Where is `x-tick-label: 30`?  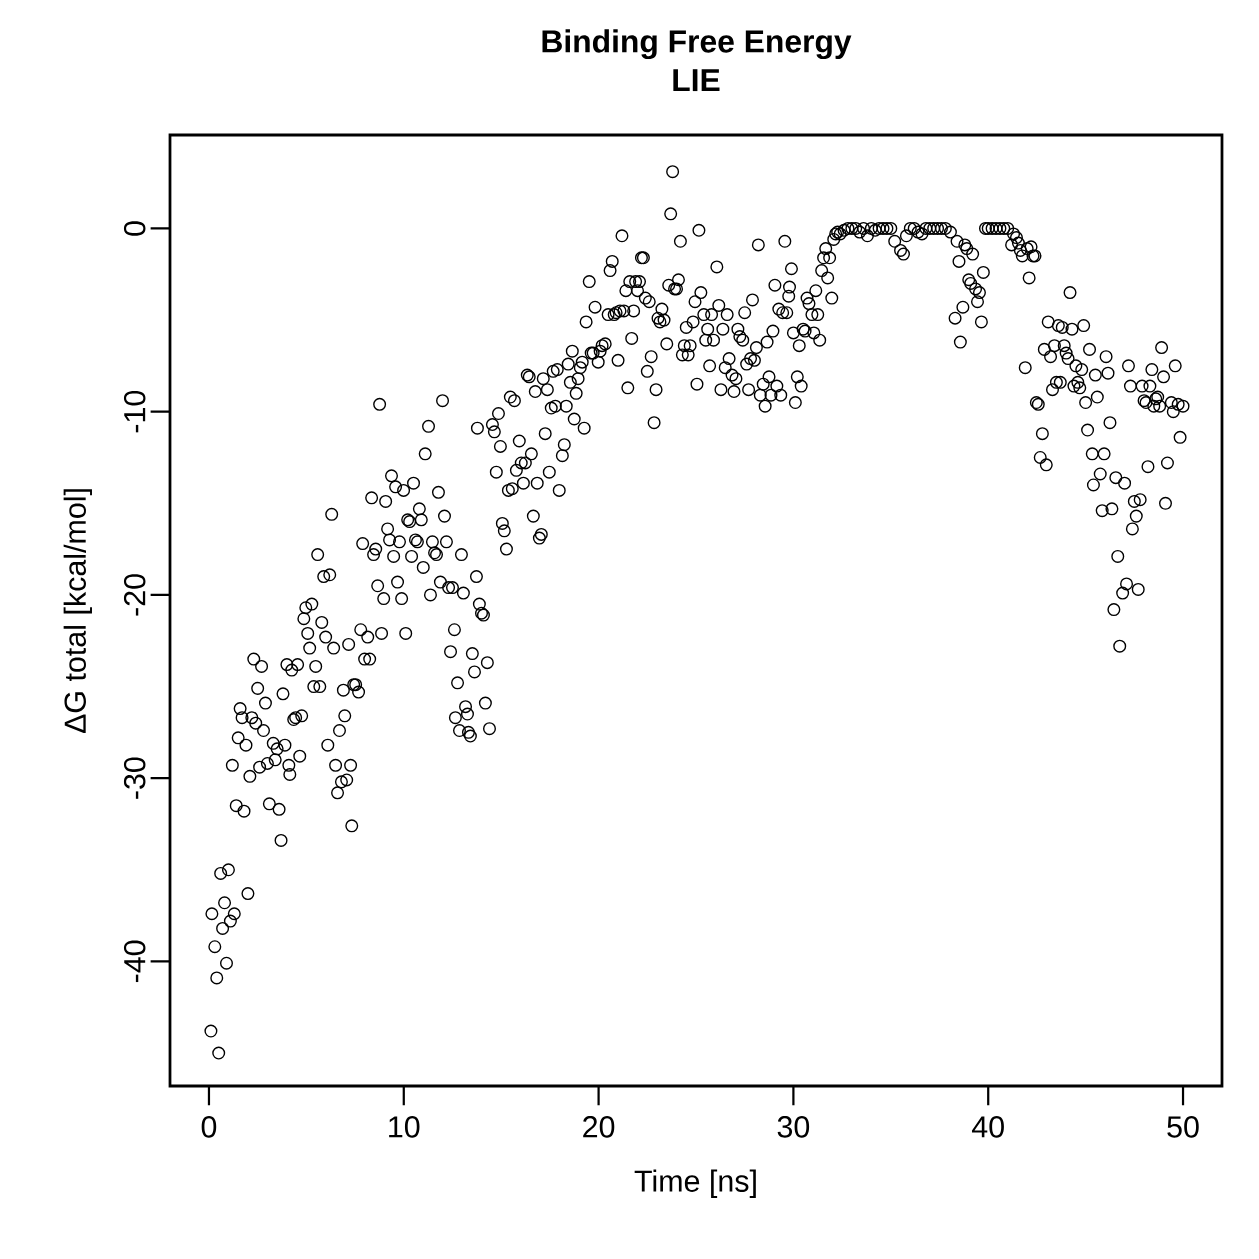
x-tick-label: 30 is located at coordinates (793, 1127).